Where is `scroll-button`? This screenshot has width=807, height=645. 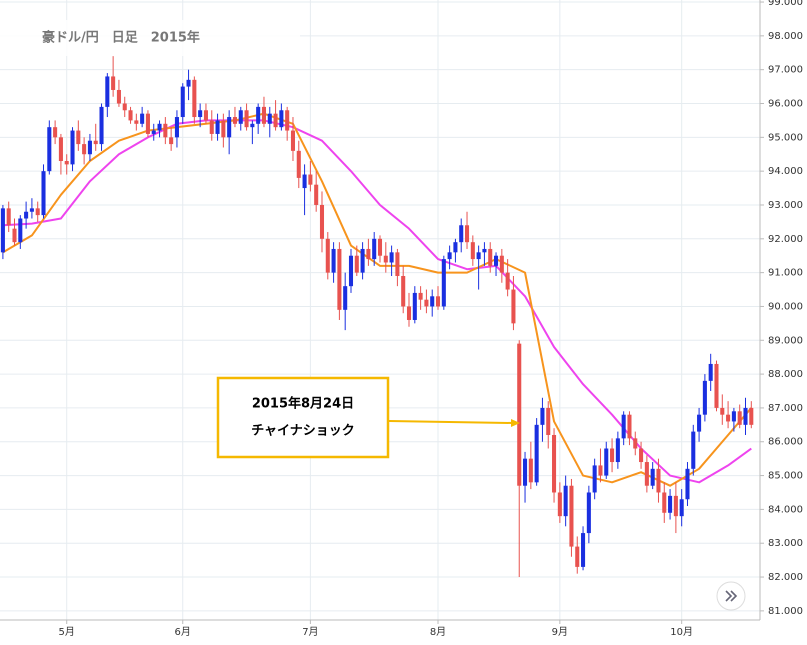
scroll-button is located at coordinates (731, 596).